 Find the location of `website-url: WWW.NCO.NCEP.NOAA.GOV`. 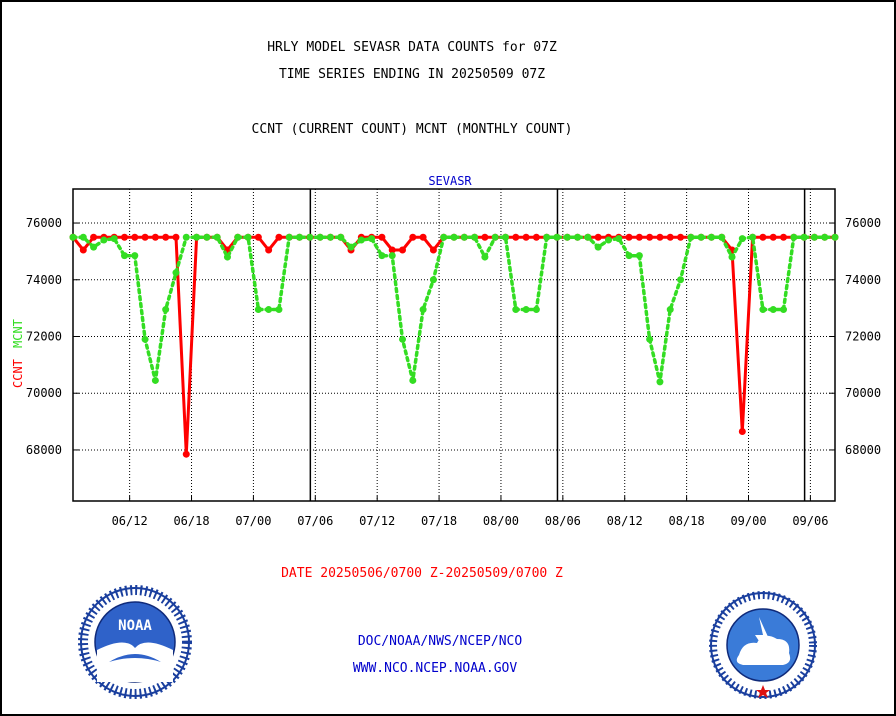

website-url: WWW.NCO.NCEP.NOAA.GOV is located at coordinates (435, 668).